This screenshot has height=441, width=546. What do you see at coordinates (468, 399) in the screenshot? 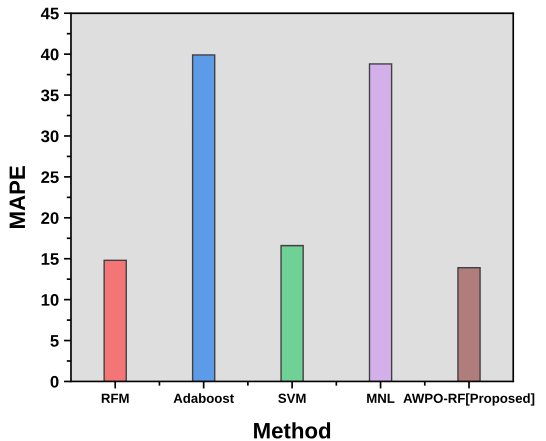
I see `x-tick-label: AWPO-RF[Proposed]` at bounding box center [468, 399].